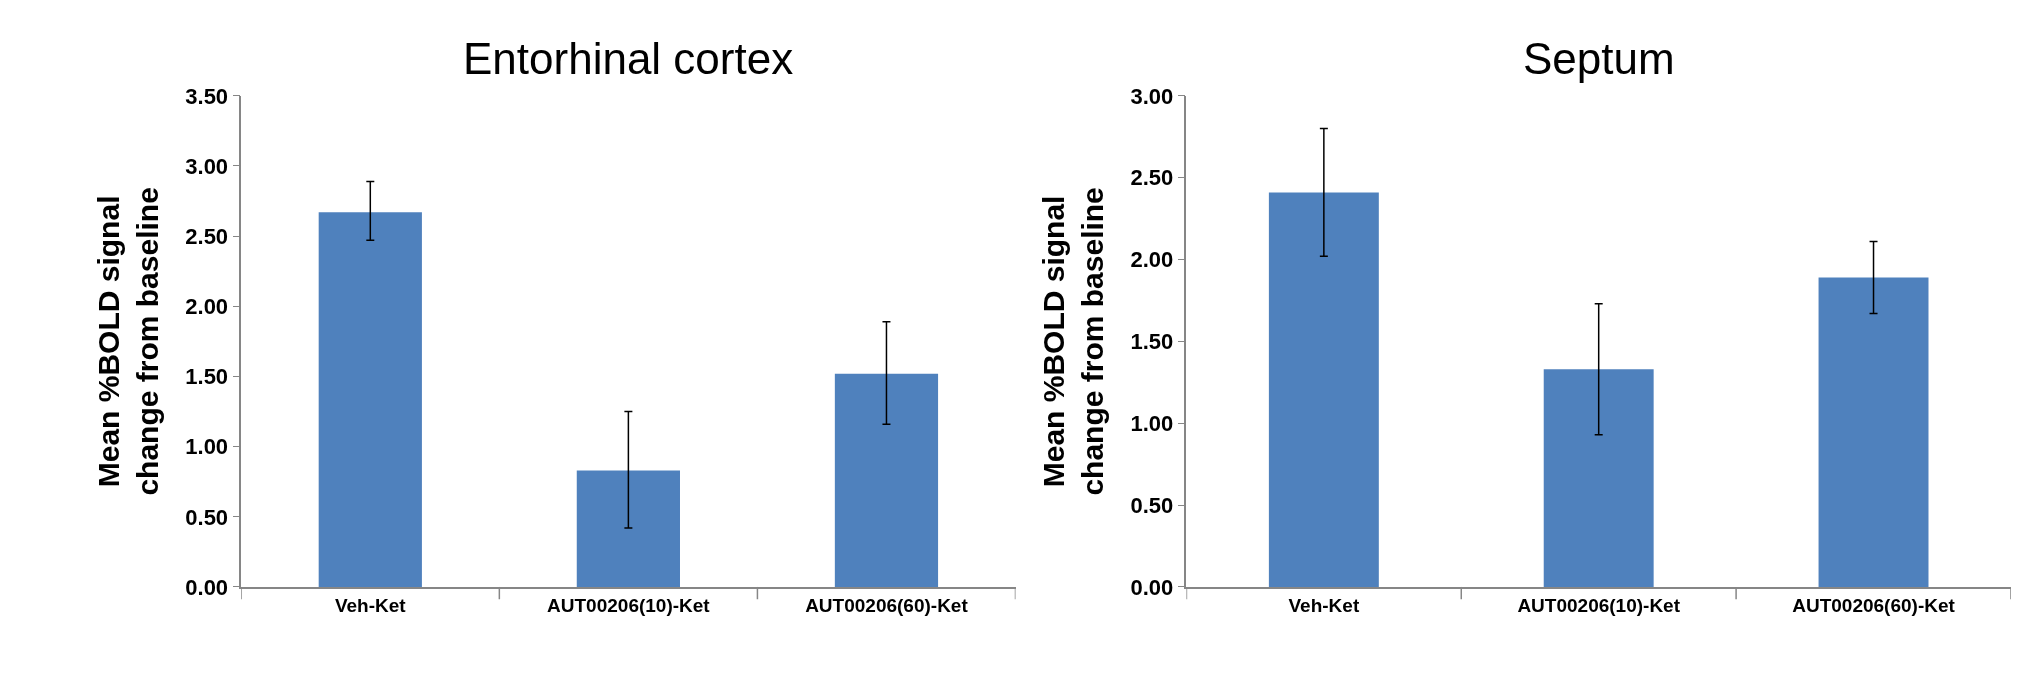 This screenshot has width=2031, height=687. What do you see at coordinates (1599, 58) in the screenshot?
I see `chart-title: Septum` at bounding box center [1599, 58].